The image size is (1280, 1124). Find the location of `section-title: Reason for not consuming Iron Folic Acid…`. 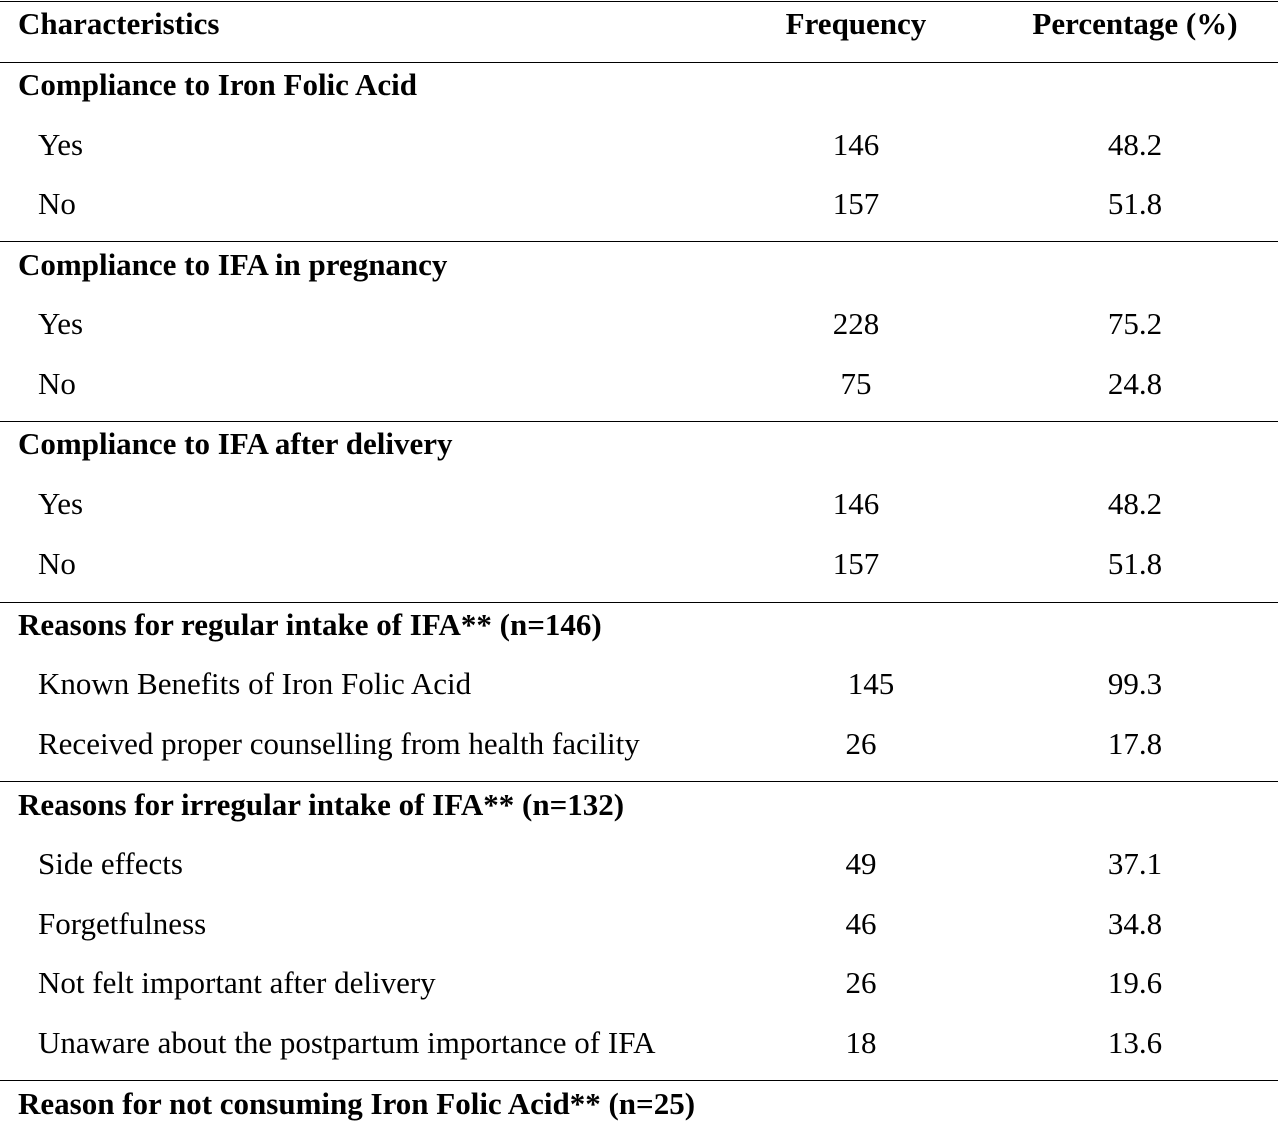

section-title: Reason for not consuming Iron Folic Acid… is located at coordinates (357, 1103).